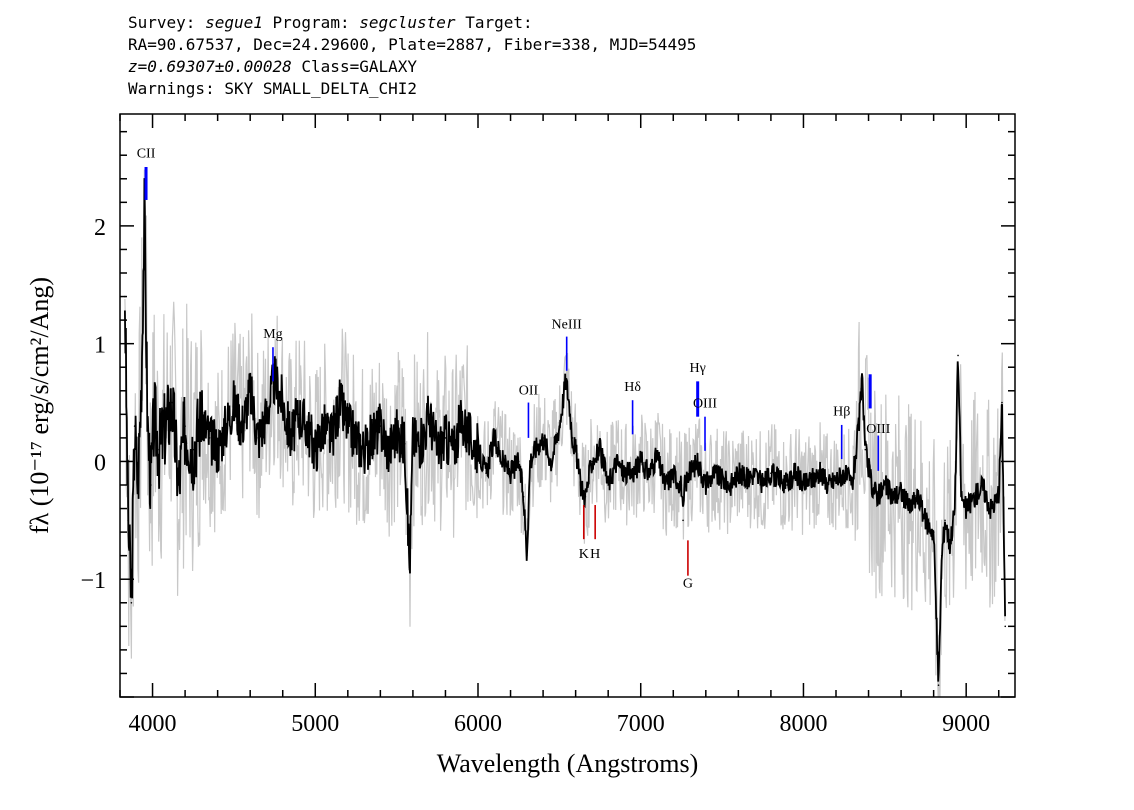  Describe the element at coordinates (878, 429) in the screenshot. I see `spectral-line-label: OIII` at that location.